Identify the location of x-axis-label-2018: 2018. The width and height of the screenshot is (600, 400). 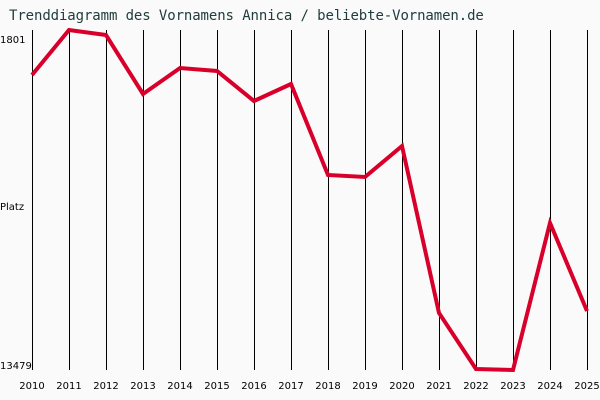
(328, 386).